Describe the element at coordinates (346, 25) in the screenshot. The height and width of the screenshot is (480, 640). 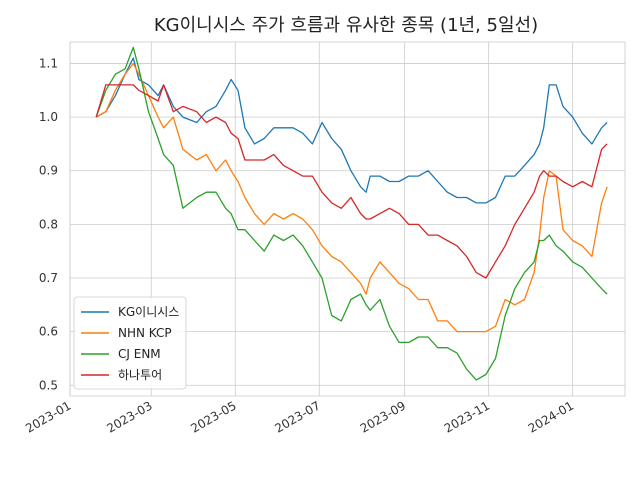
I see `chart-title: KG이니시스 주가 흐름과 유사한 종목 (1년, 5일선)` at that location.